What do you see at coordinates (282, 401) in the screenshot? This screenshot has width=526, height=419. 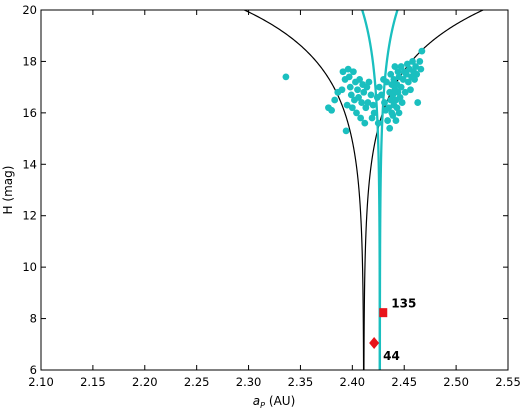 I see `x-axis-label-unit: (AU)` at bounding box center [282, 401].